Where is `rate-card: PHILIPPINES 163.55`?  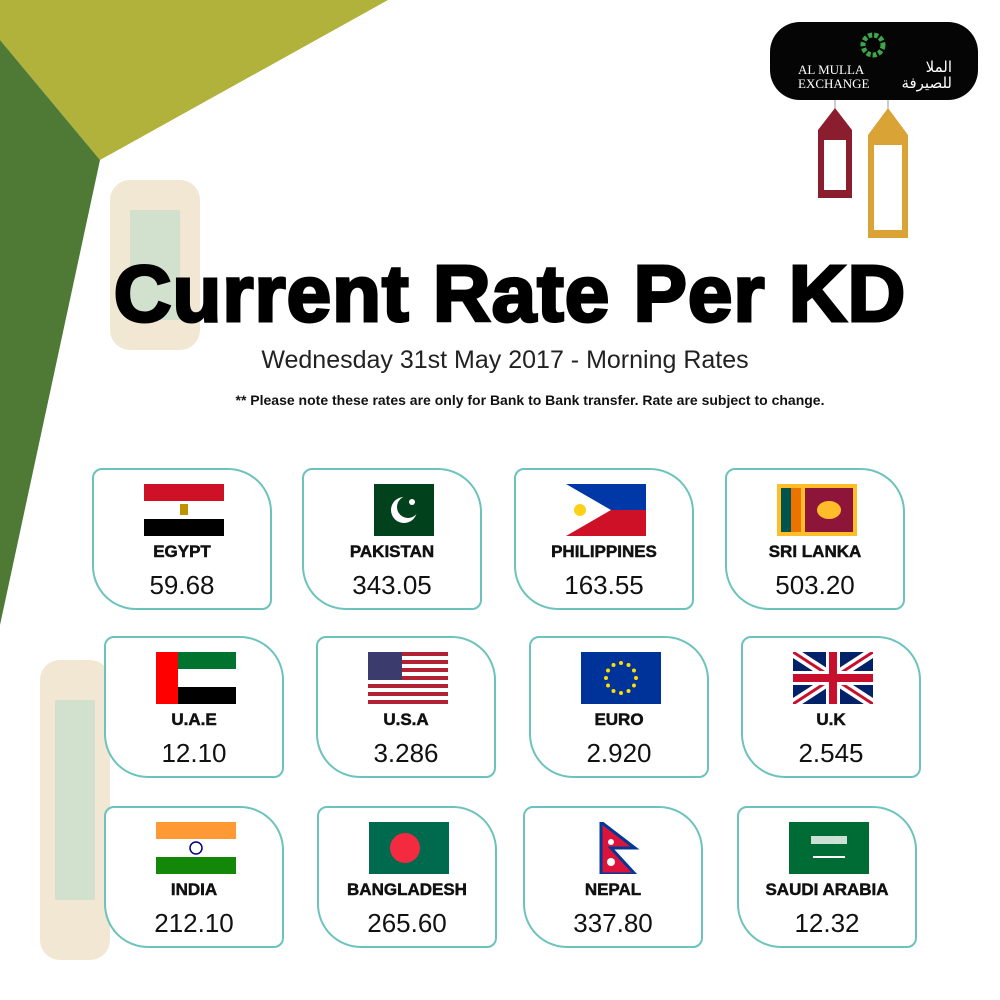 rate-card: PHILIPPINES 163.55 is located at coordinates (604, 539).